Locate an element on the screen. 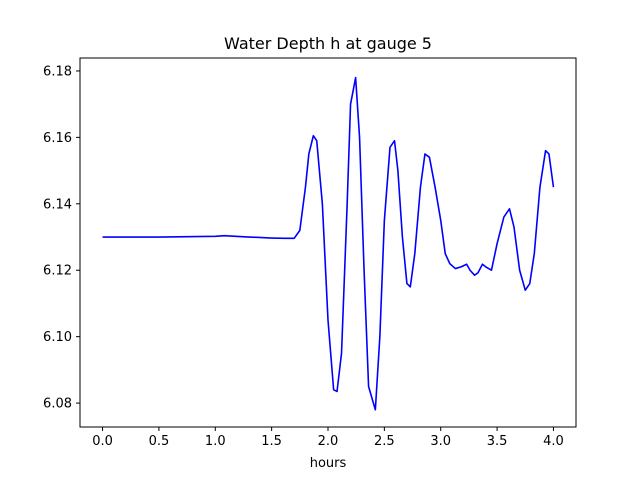  x-tick-label: 0.5 is located at coordinates (159, 441).